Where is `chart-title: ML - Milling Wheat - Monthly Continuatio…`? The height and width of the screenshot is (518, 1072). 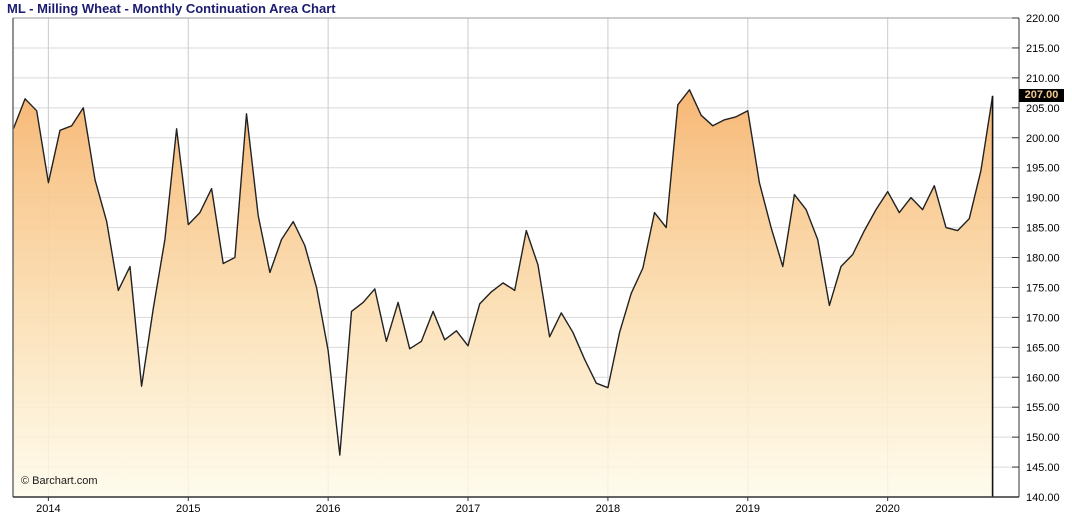 chart-title: ML - Milling Wheat - Monthly Continuatio… is located at coordinates (171, 8).